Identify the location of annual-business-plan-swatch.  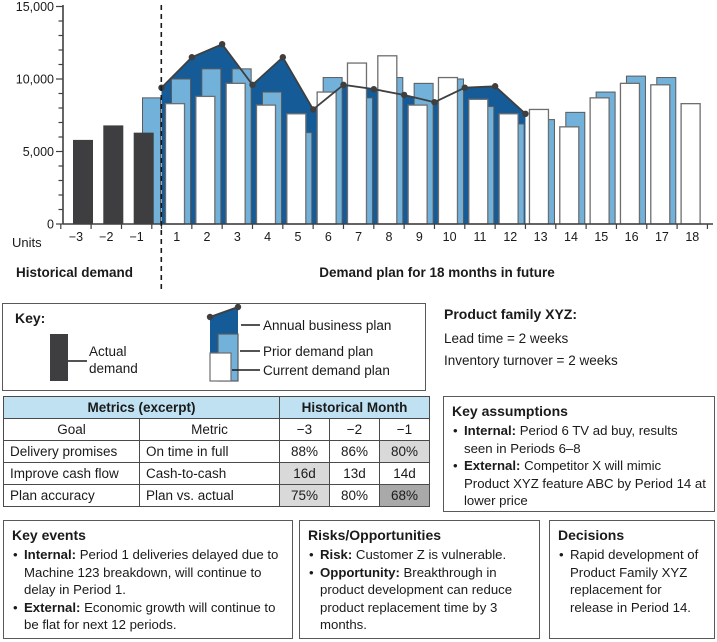
(224, 330).